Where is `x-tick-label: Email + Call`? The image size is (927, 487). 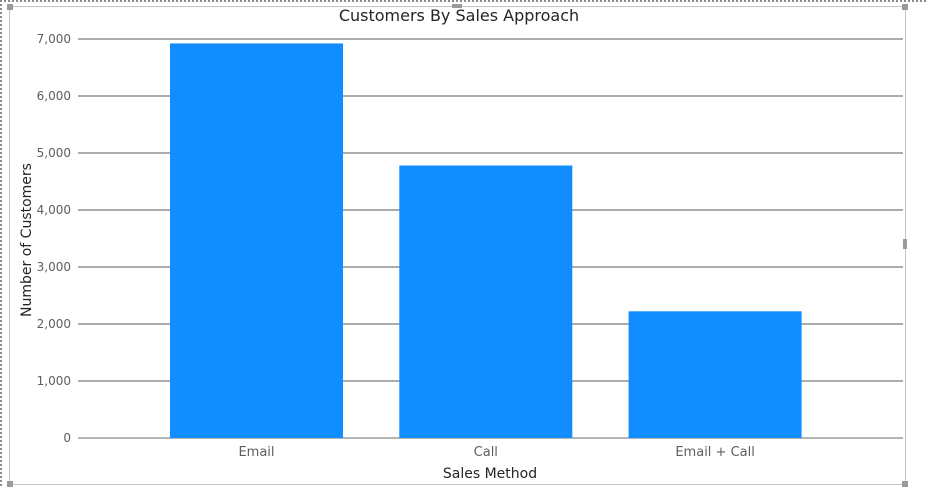 x-tick-label: Email + Call is located at coordinates (715, 452).